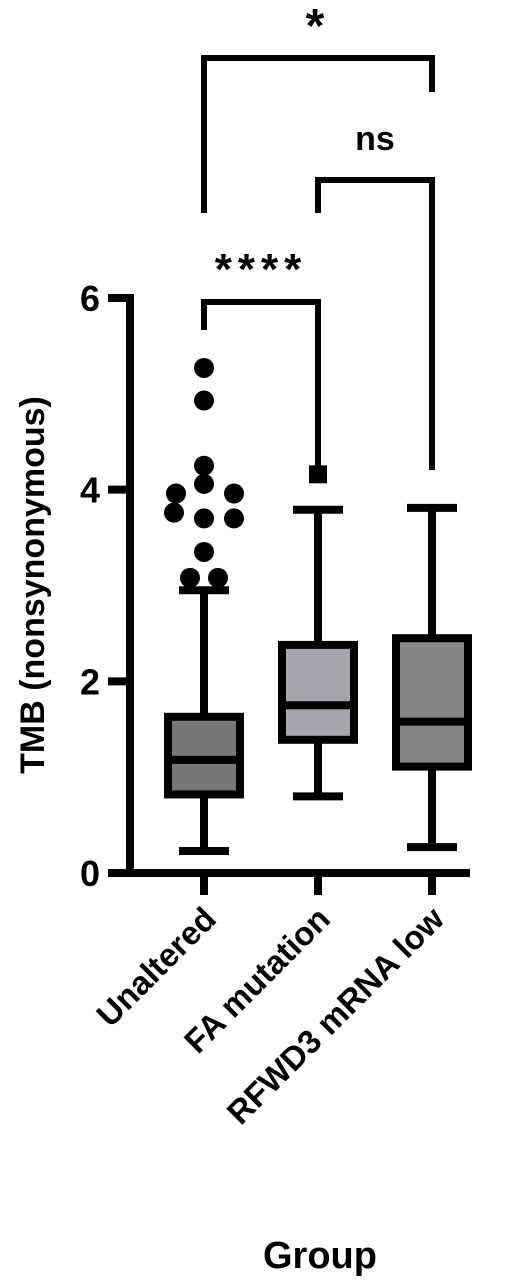 The height and width of the screenshot is (1287, 520). What do you see at coordinates (375, 139) in the screenshot?
I see `significance-label: ns` at bounding box center [375, 139].